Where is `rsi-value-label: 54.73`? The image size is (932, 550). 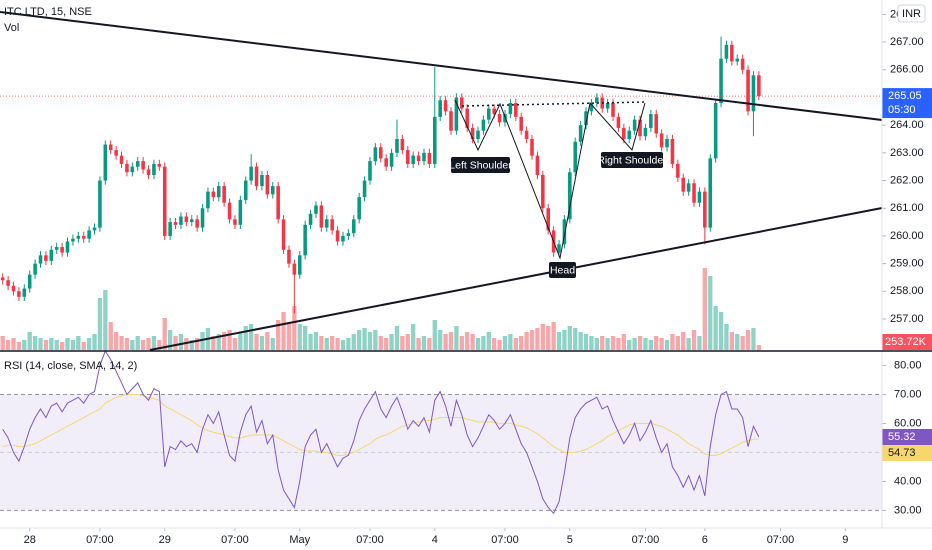
rsi-value-label: 54.73 is located at coordinates (902, 453).